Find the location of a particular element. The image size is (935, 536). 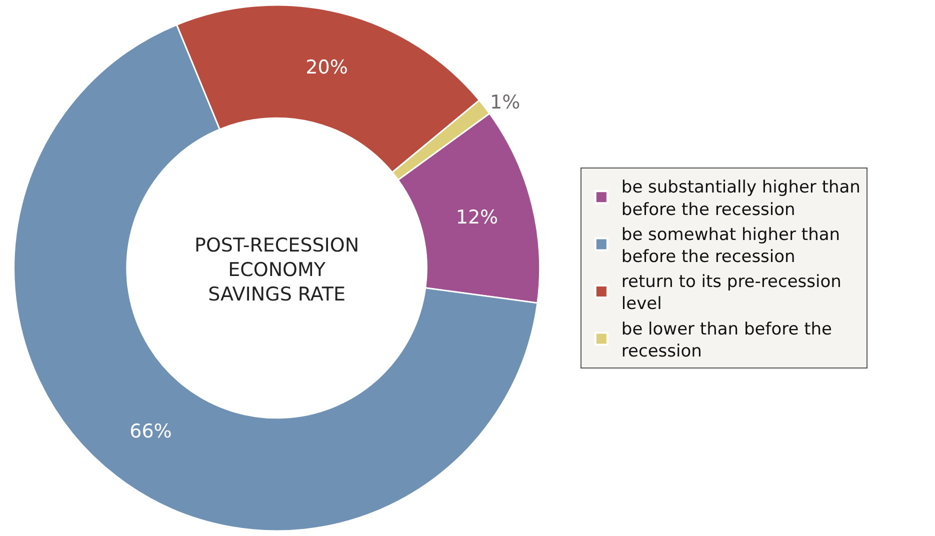

text: POST-RECESSION ECONOMY SAVINGS RATE is located at coordinates (277, 270).